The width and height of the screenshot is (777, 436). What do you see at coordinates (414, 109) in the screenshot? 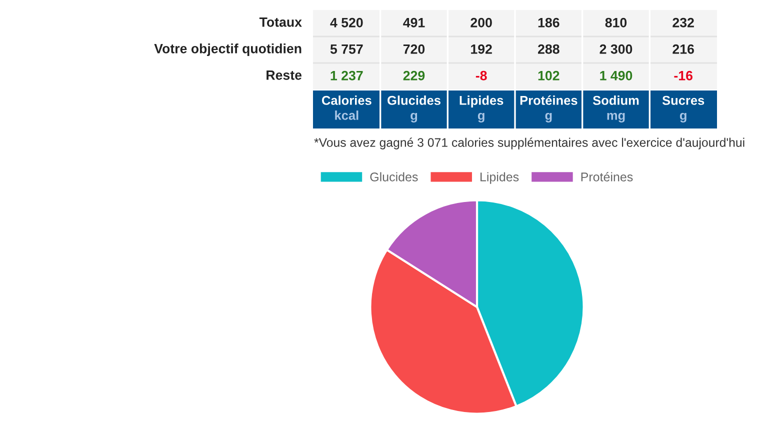
I see `category-label: Glucides g` at bounding box center [414, 109].